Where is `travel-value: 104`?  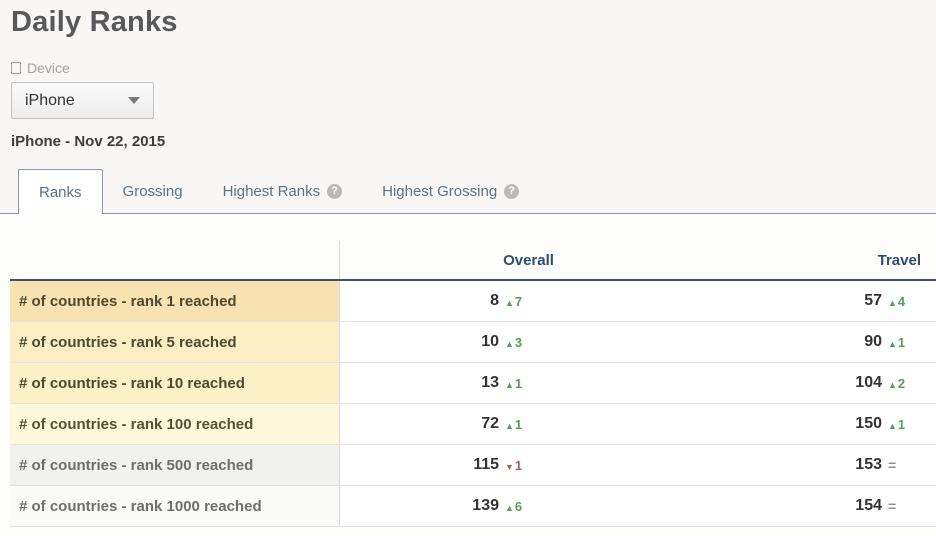
travel-value: 104 is located at coordinates (868, 382).